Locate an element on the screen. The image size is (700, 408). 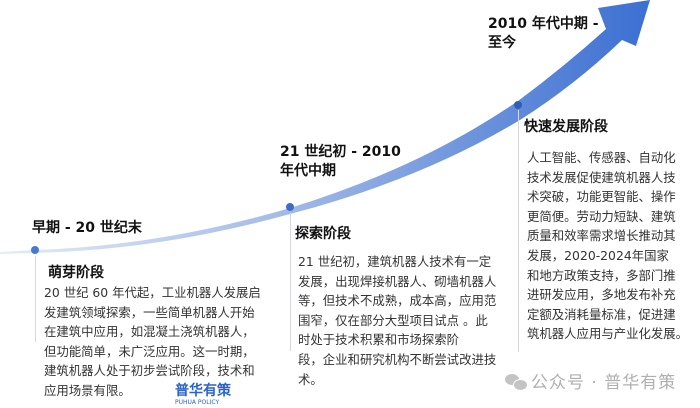
period-label: 早期 - 20 世纪末 is located at coordinates (87, 228).